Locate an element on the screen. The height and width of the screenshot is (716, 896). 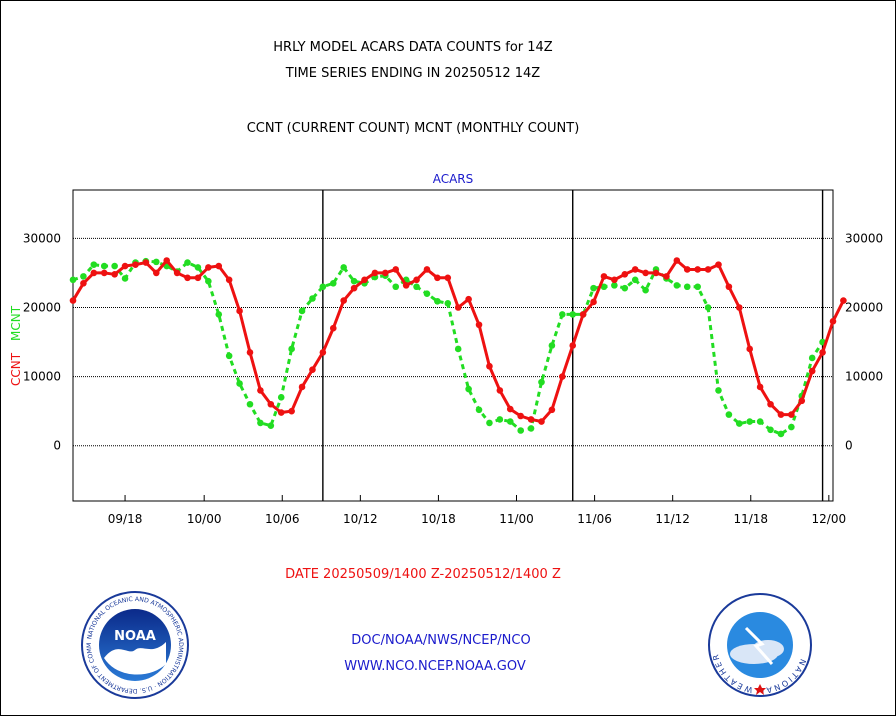
x-tick-label: 10/00 is located at coordinates (204, 519).